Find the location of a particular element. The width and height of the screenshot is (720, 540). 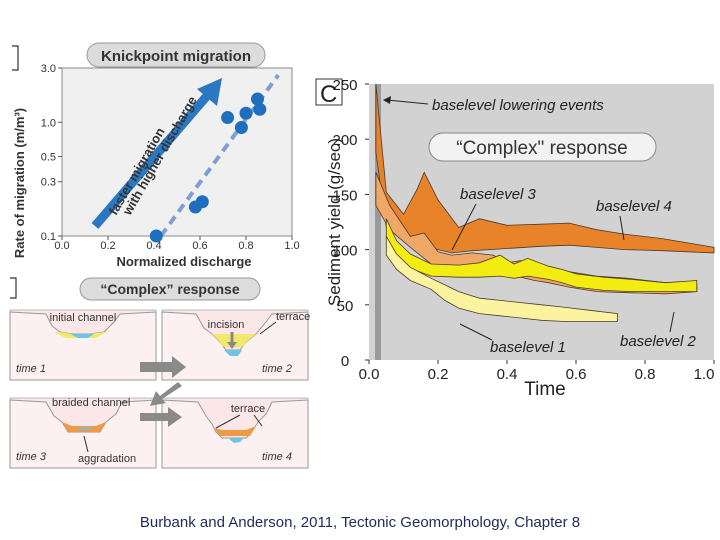

panel-a-title: Knickpoint migration is located at coordinates (176, 56).